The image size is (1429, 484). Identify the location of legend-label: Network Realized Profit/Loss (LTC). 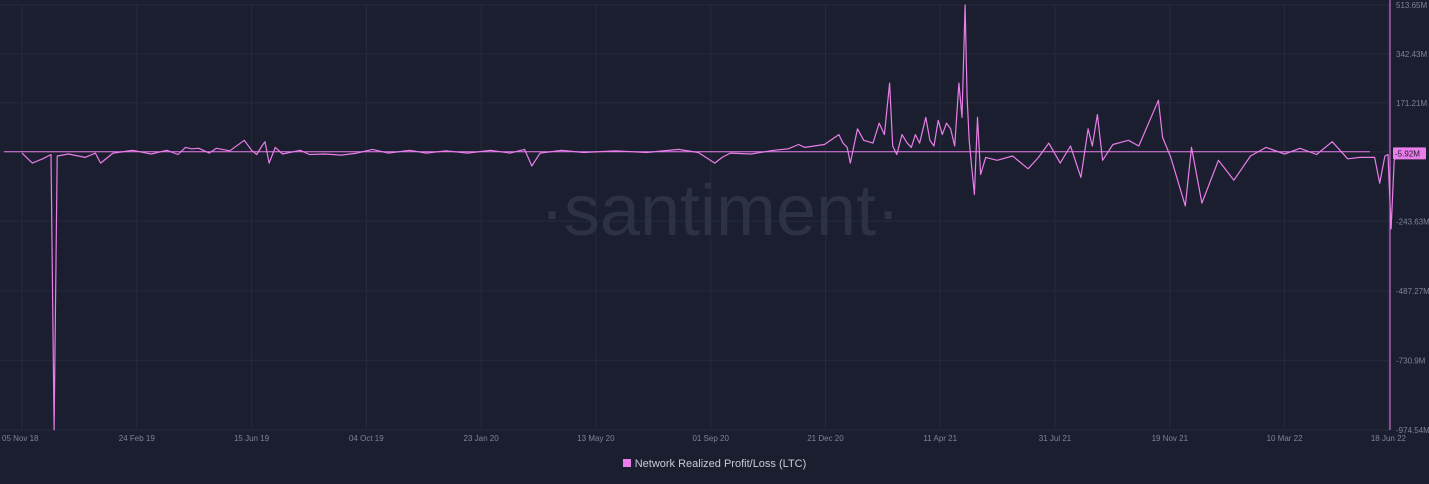
(720, 464).